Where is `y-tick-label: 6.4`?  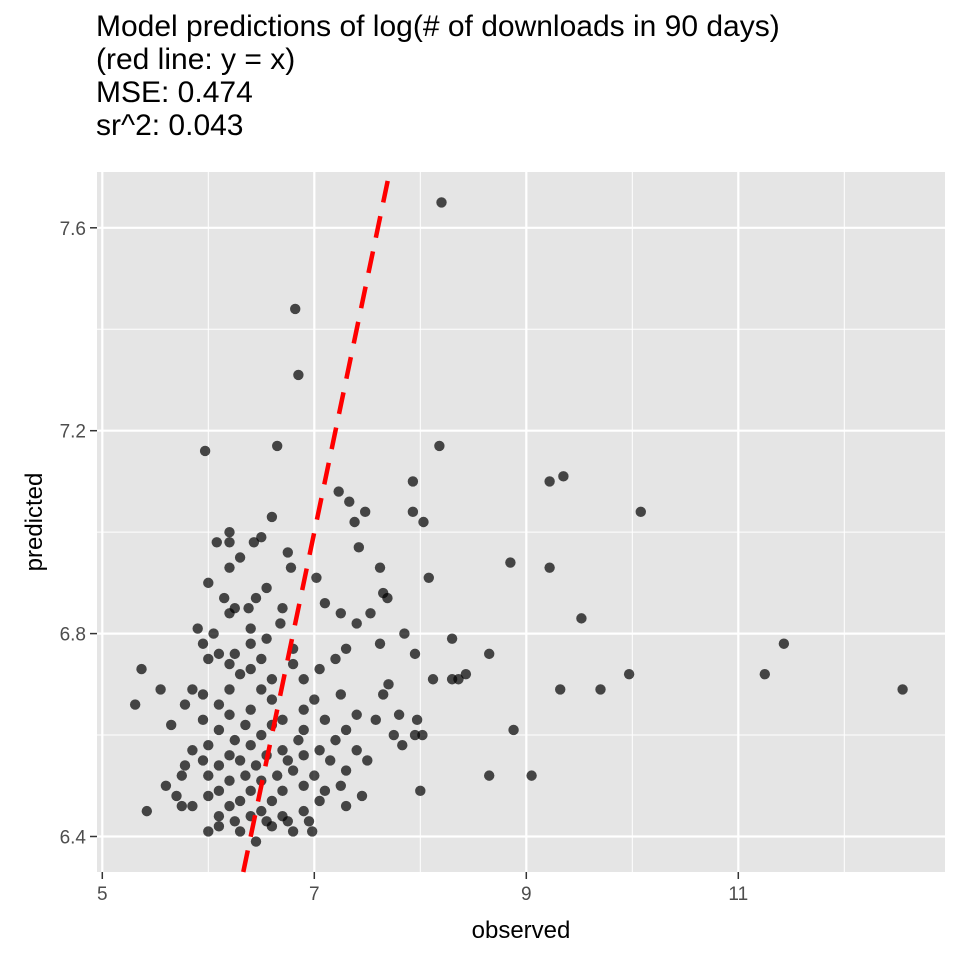 y-tick-label: 6.4 is located at coordinates (73, 837).